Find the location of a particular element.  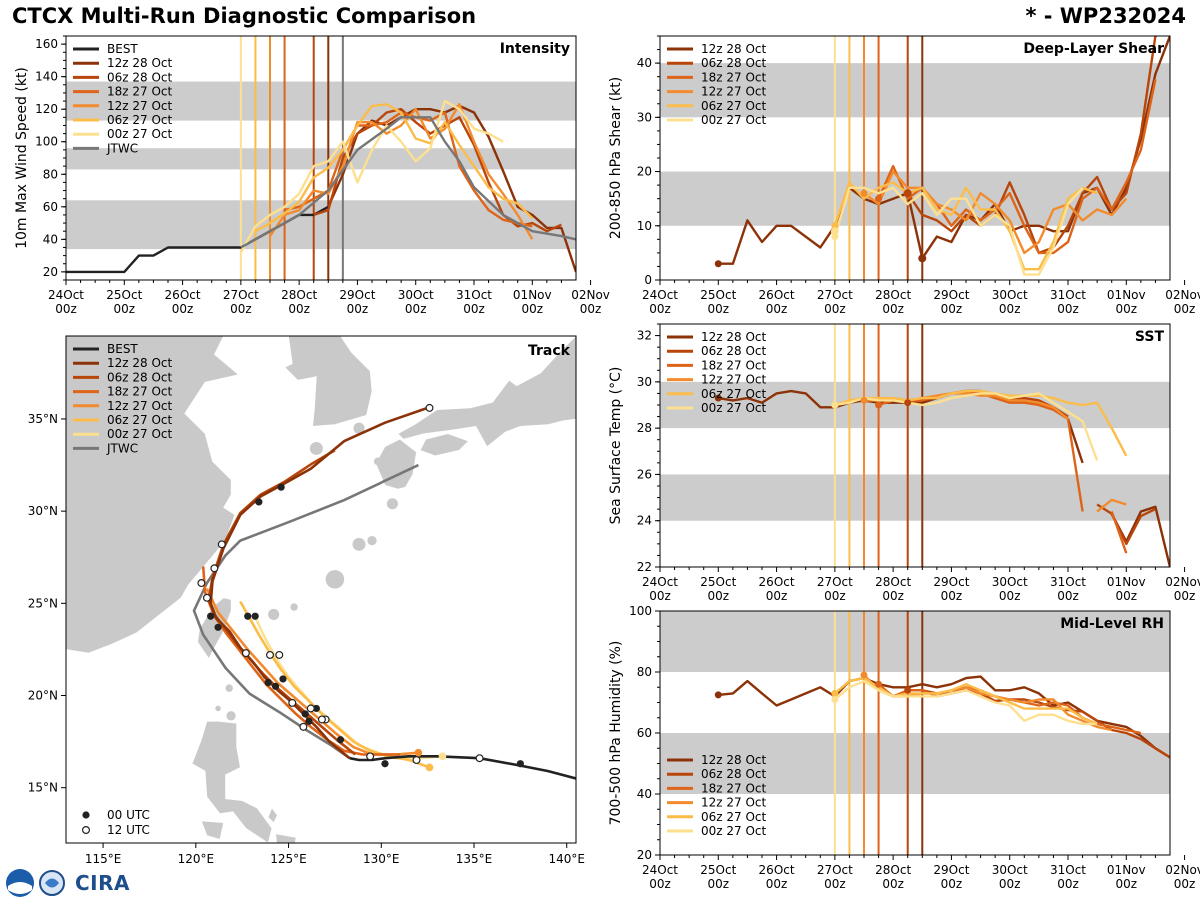

legend-label: 00 UTC is located at coordinates (128, 815).